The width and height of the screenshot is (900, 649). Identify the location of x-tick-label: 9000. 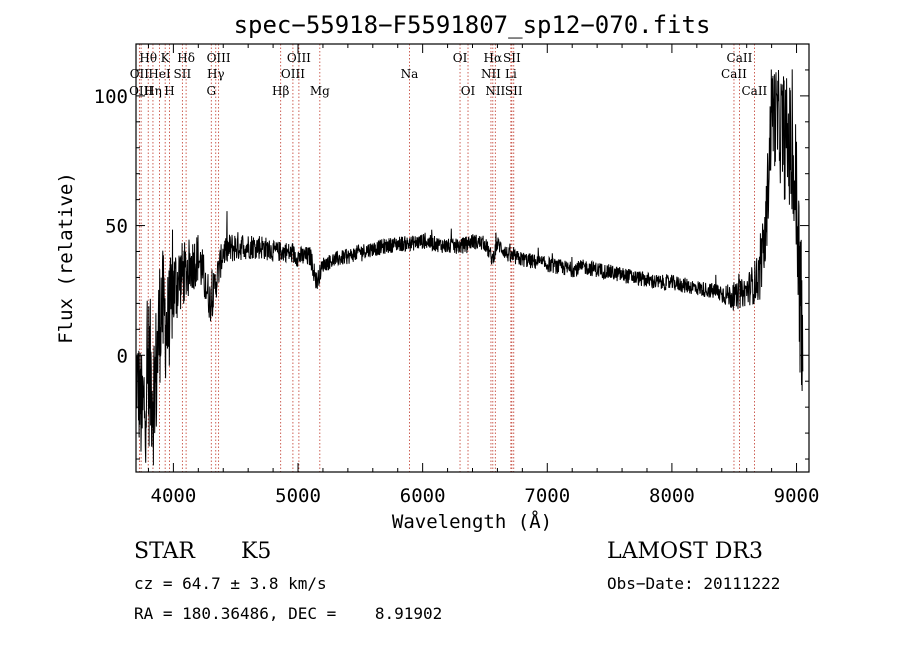
(797, 496).